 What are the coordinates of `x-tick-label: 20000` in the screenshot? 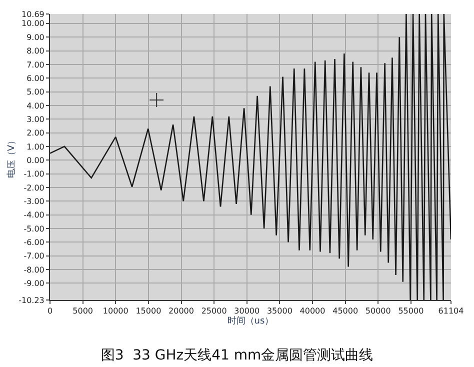 It's located at (181, 311).